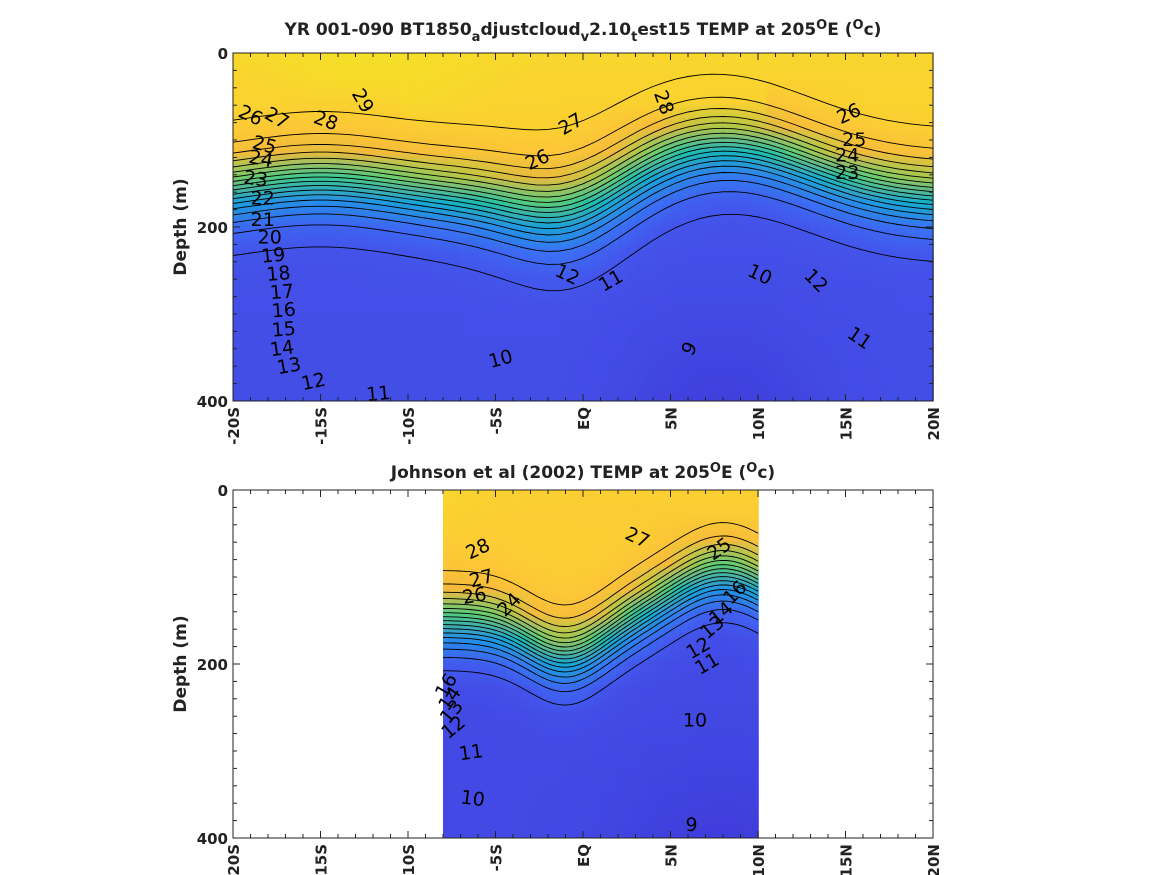 The image size is (1167, 875). Describe the element at coordinates (475, 596) in the screenshot. I see `contour-label: 26` at that location.